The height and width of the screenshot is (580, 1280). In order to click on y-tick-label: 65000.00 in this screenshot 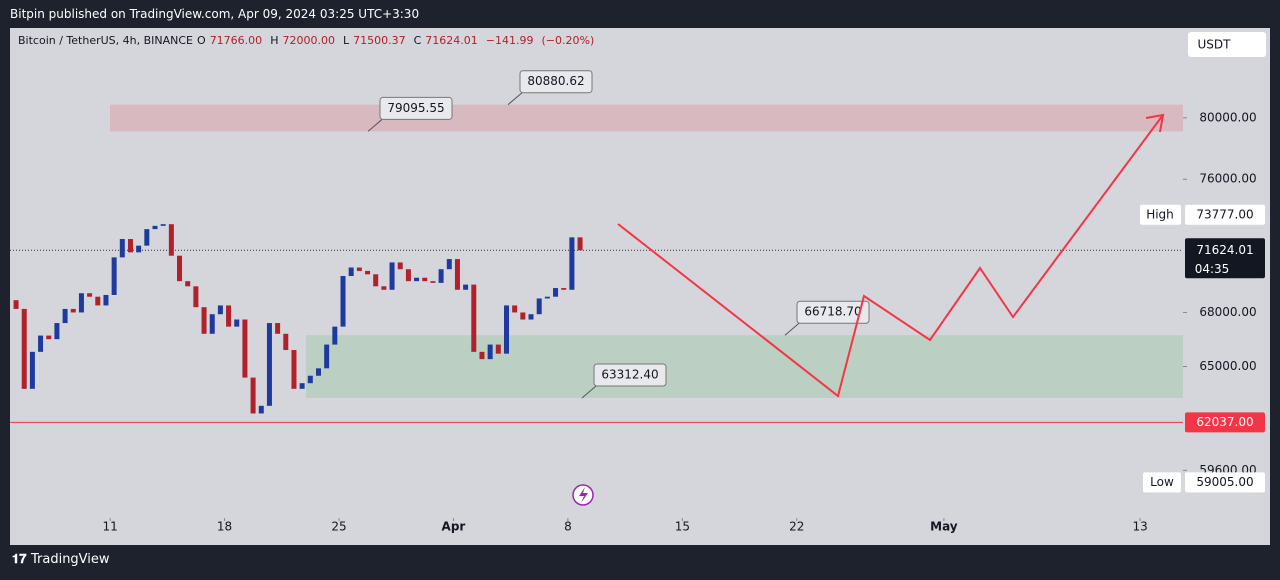, I will do `click(1227, 366)`.